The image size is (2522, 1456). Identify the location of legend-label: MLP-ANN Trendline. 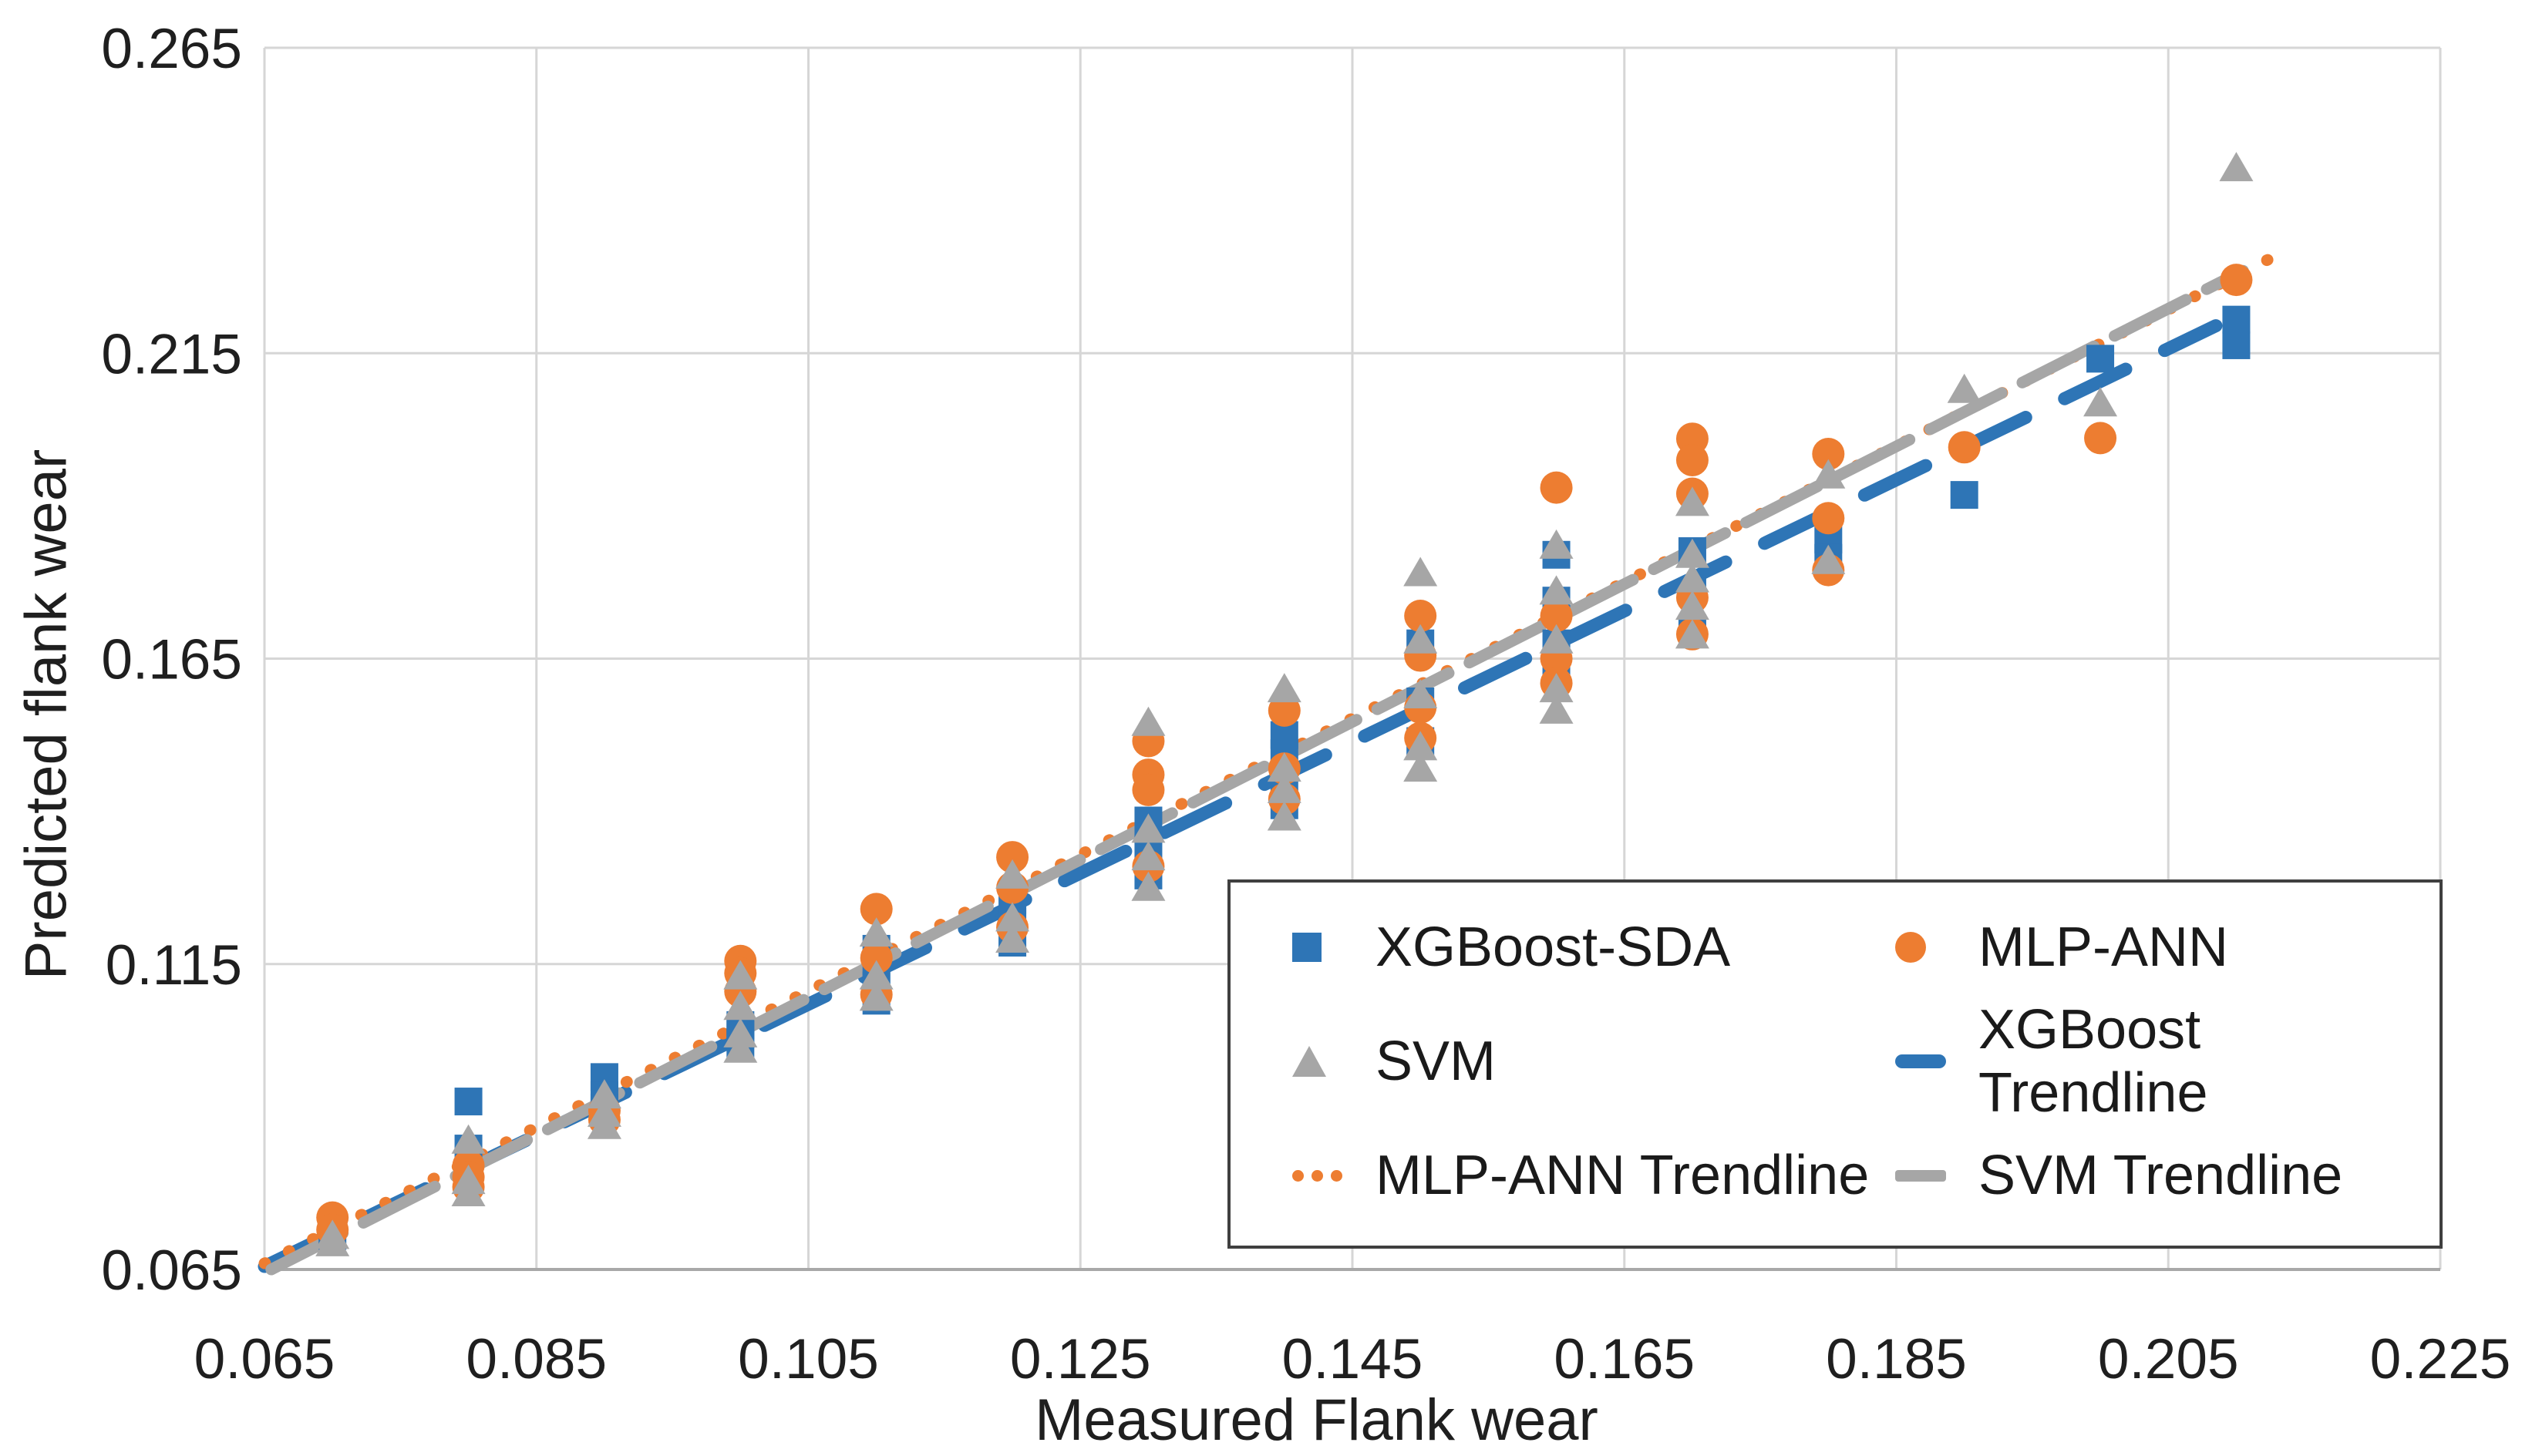
(1623, 1175).